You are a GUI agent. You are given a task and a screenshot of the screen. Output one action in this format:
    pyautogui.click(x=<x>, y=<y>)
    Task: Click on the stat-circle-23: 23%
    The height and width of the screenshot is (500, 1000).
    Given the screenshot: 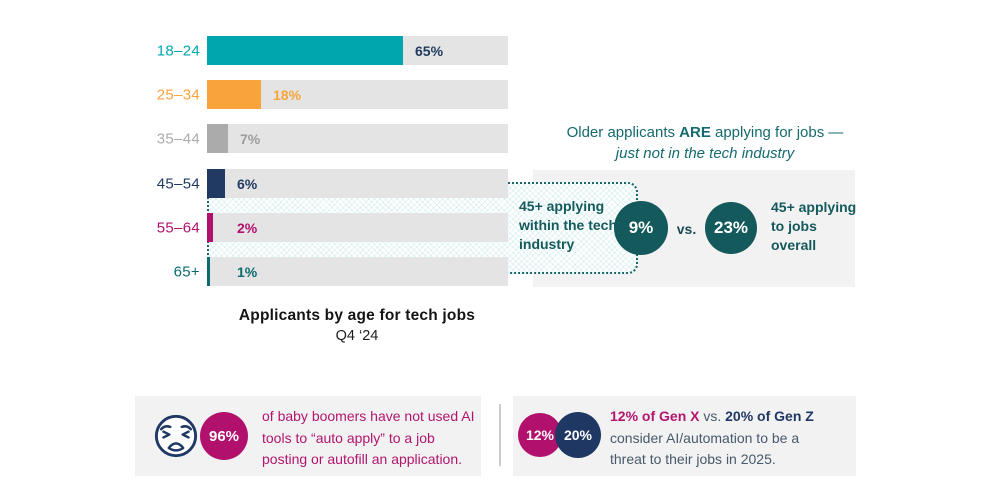 What is the action you would take?
    pyautogui.click(x=731, y=228)
    